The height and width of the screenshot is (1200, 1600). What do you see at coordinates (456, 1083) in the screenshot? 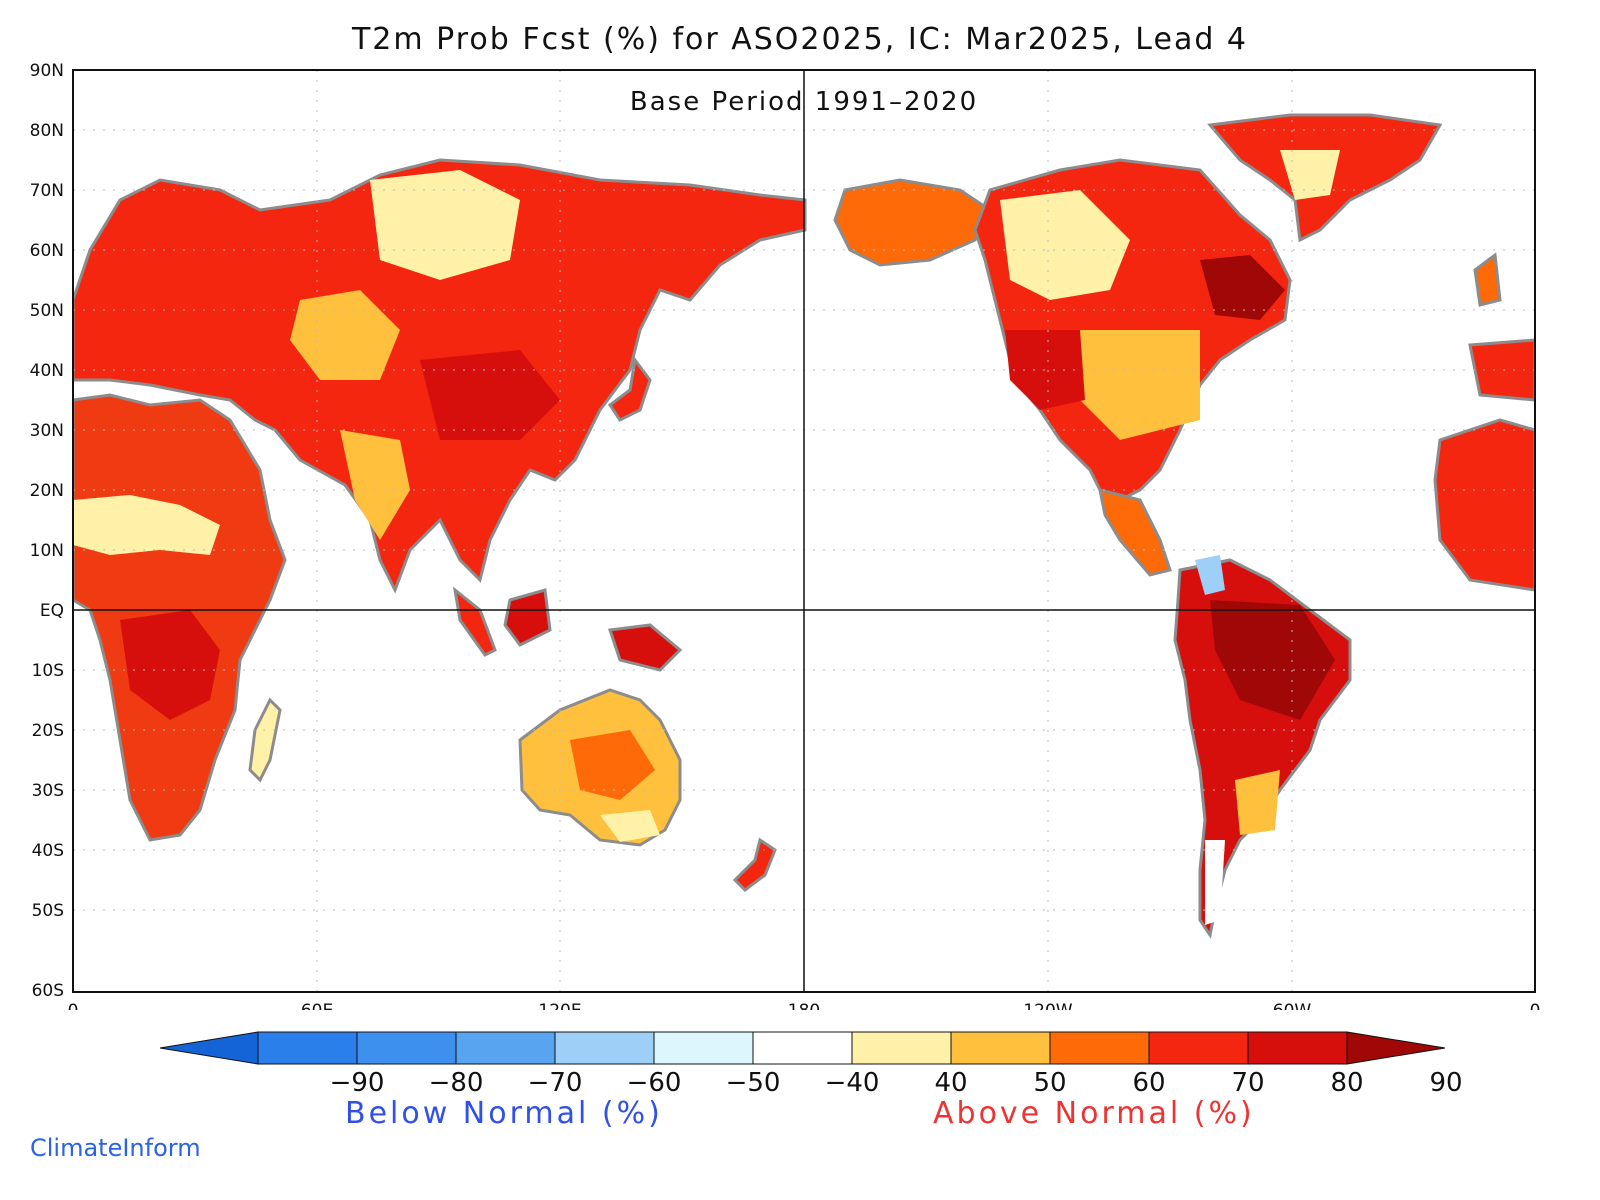
I see `colorbar-tick-label: −80` at bounding box center [456, 1083].